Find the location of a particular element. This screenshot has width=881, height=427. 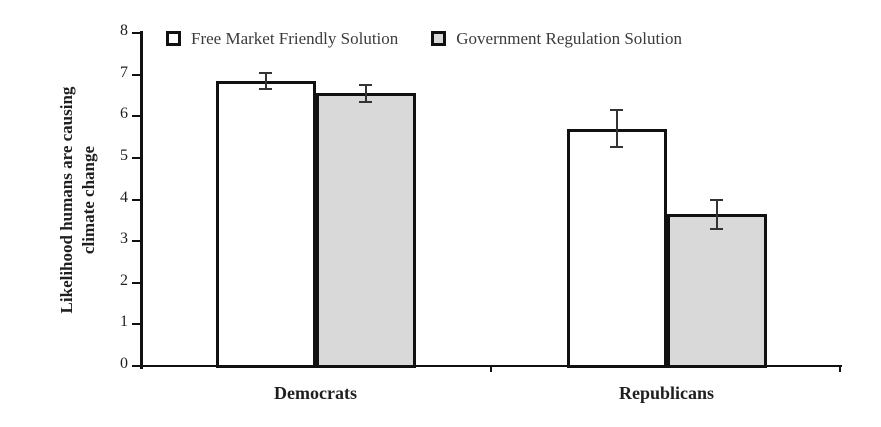

y-axis-tick-label: 8 is located at coordinates (124, 30).